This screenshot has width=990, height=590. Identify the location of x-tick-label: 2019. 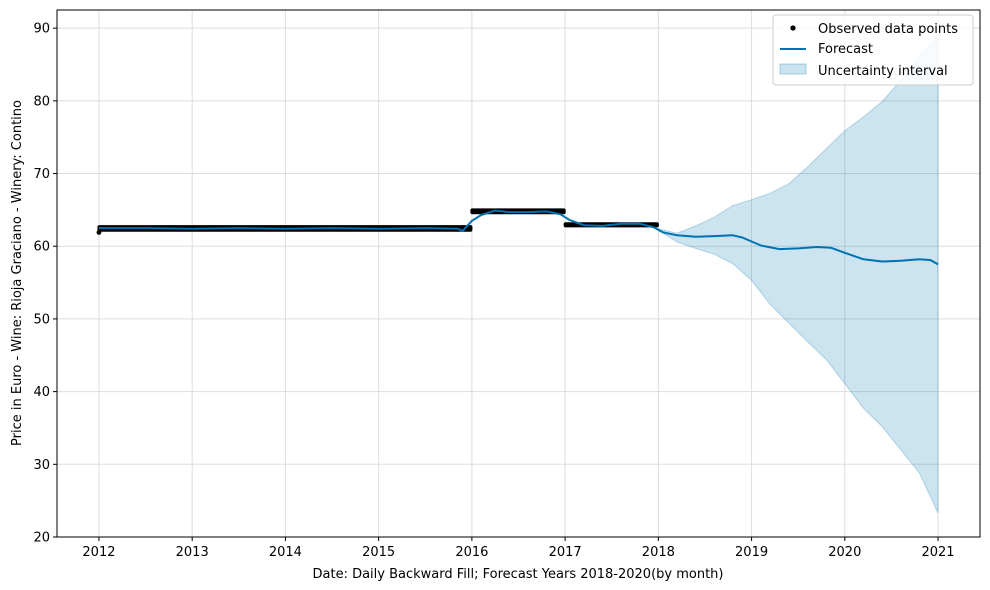
(751, 552).